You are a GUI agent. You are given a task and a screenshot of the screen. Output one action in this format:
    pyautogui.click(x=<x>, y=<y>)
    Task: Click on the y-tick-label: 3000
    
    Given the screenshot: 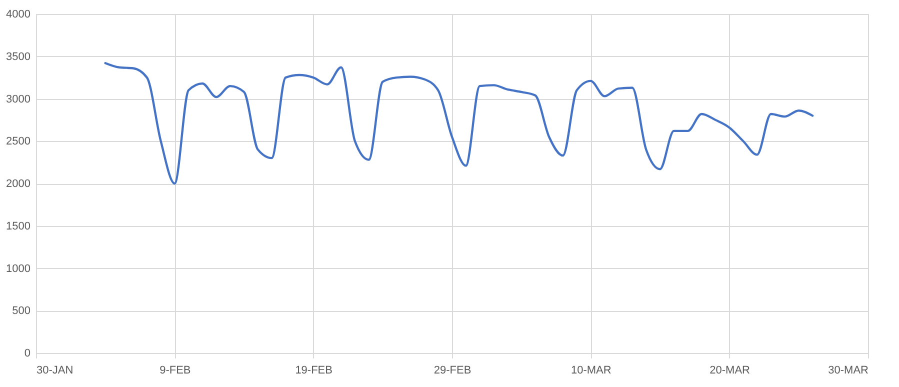 What is the action you would take?
    pyautogui.click(x=18, y=99)
    